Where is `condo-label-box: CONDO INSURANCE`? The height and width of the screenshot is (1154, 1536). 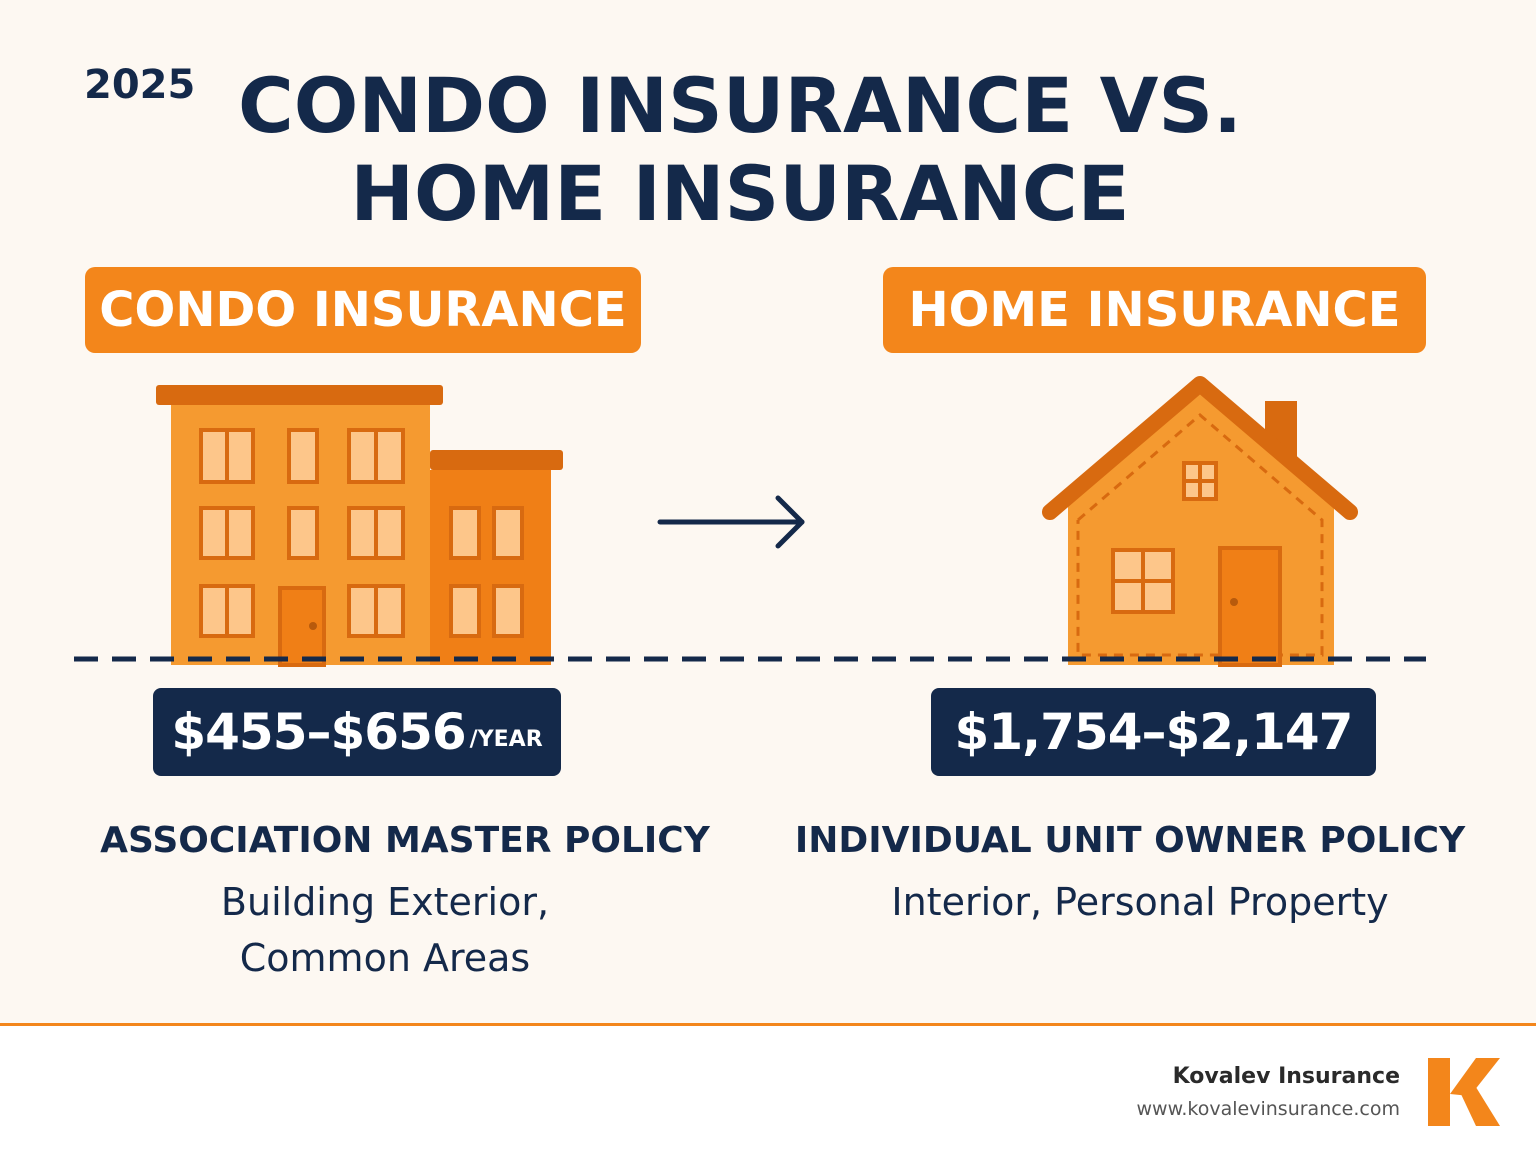 condo-label-box: CONDO INSURANCE is located at coordinates (363, 310).